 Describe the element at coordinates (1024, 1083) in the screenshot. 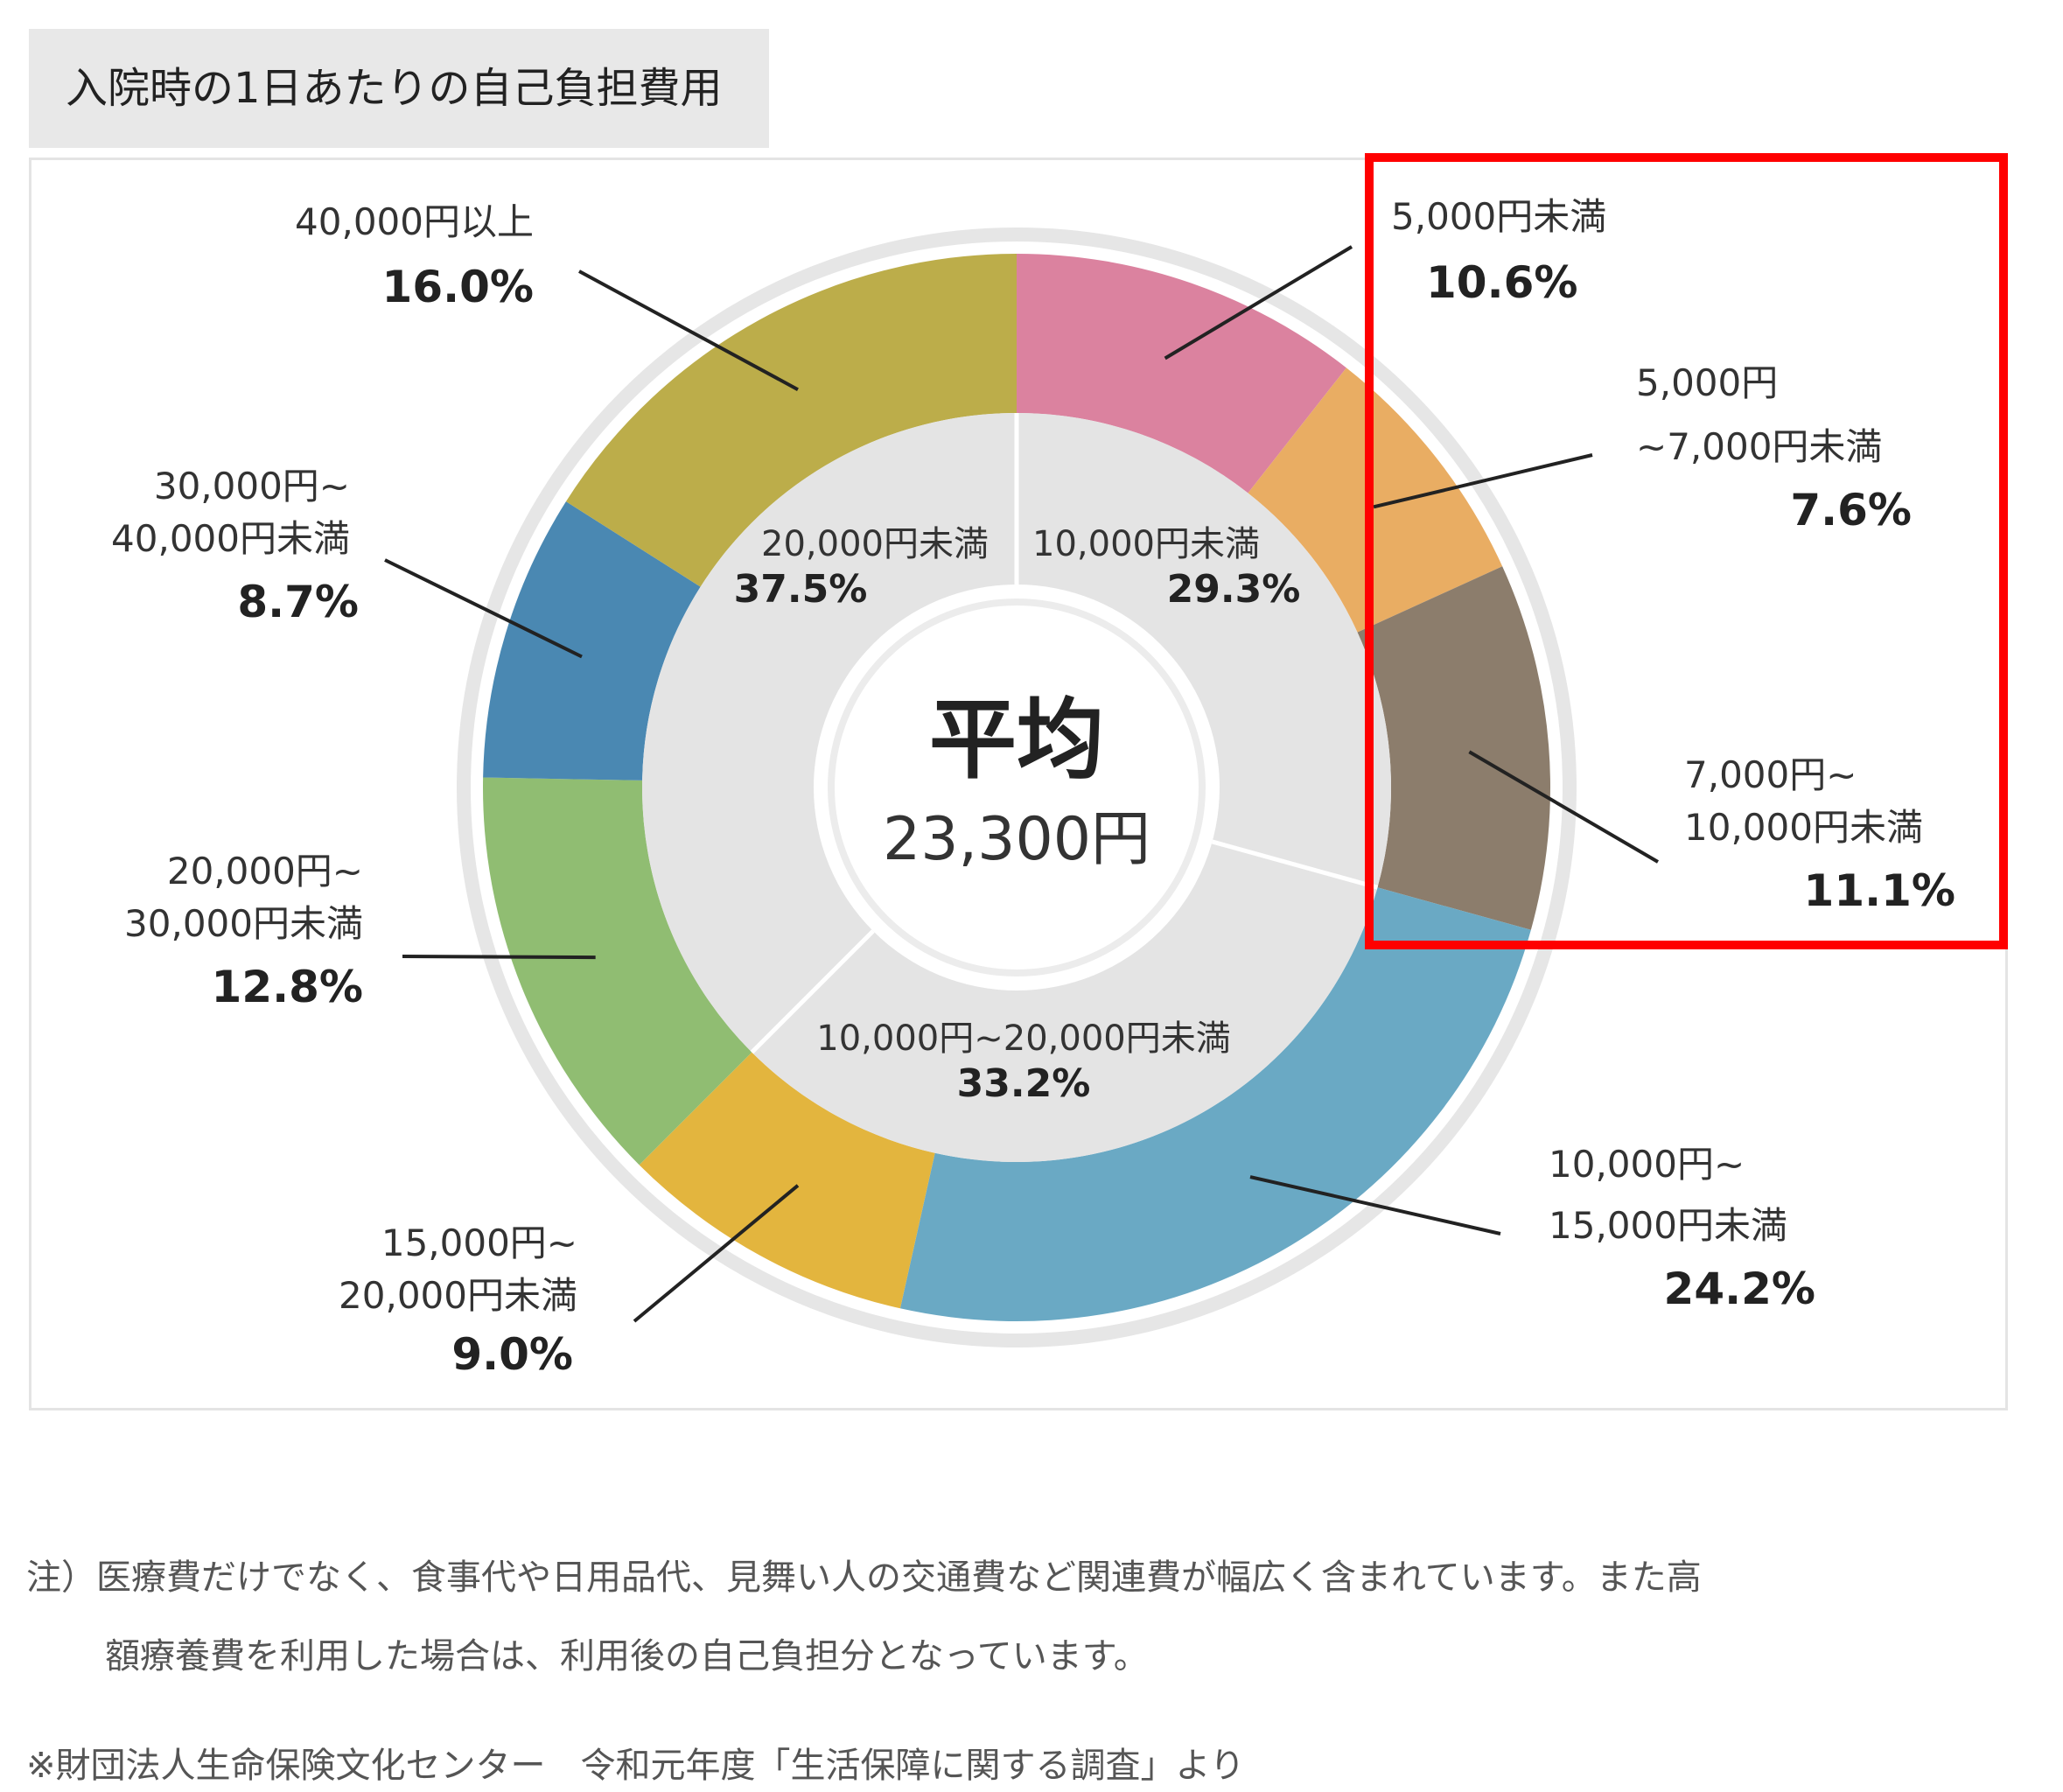

I see `inner-value-2: 33.2%` at that location.